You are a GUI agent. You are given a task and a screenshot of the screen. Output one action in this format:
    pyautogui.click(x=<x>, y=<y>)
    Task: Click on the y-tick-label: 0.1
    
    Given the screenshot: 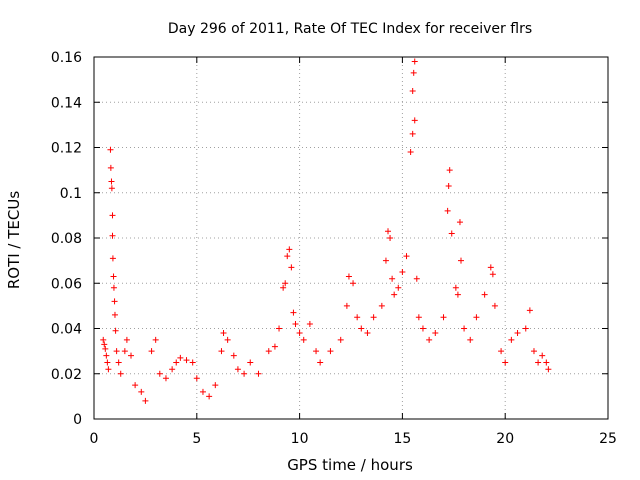 What is the action you would take?
    pyautogui.click(x=71, y=194)
    